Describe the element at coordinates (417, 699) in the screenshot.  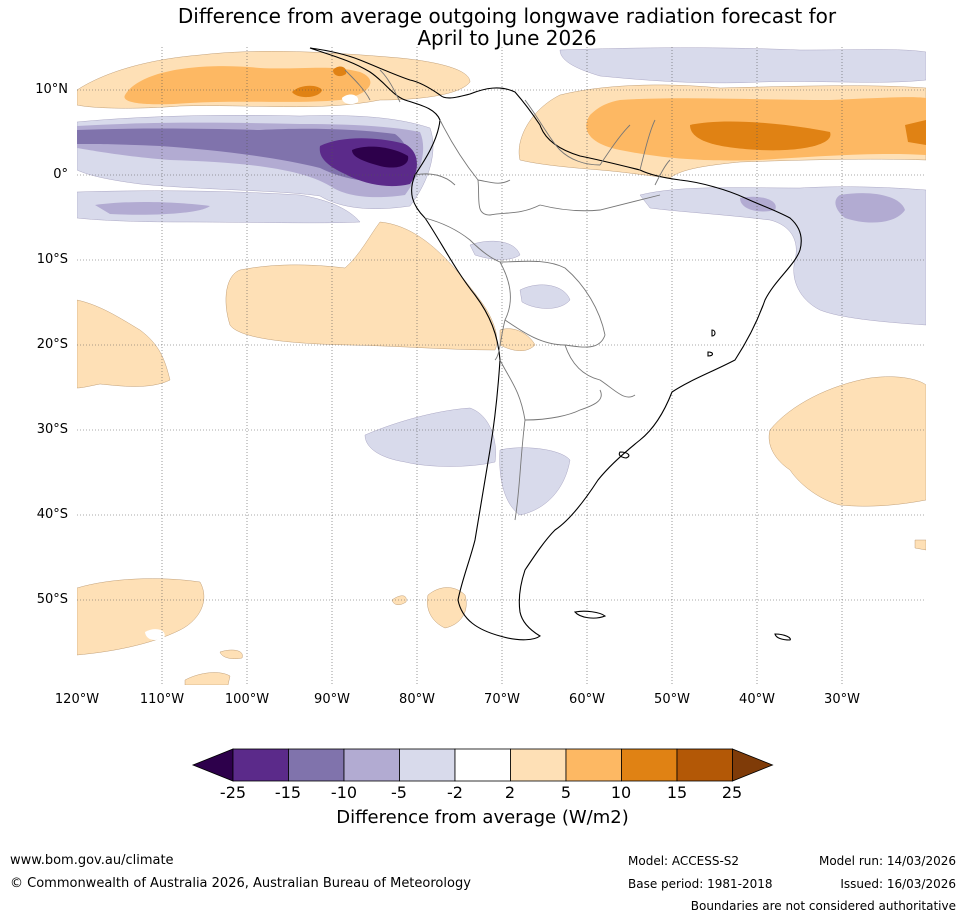
I see `lon-label-80w: 80°W` at that location.